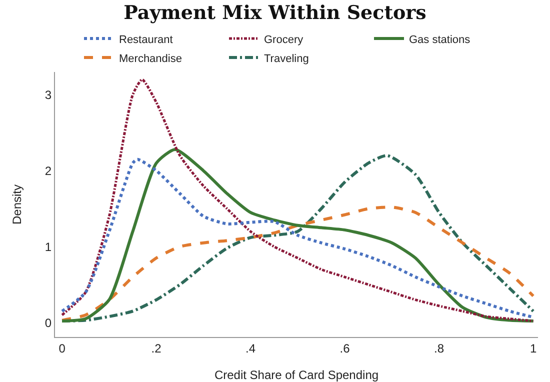  What do you see at coordinates (156, 348) in the screenshot?
I see `x-tick-label: .2` at bounding box center [156, 348].